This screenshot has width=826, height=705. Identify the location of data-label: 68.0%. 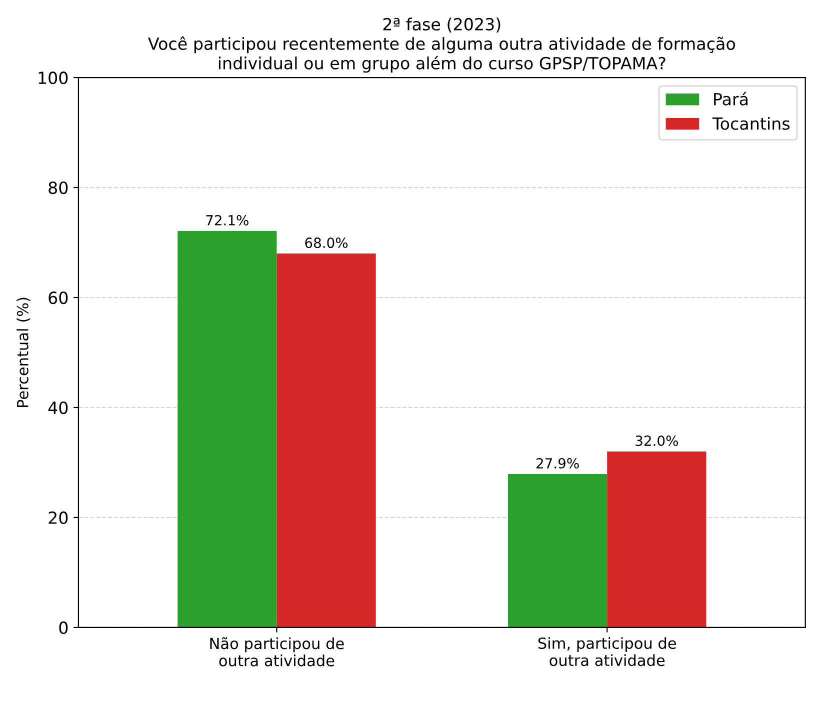
(326, 243).